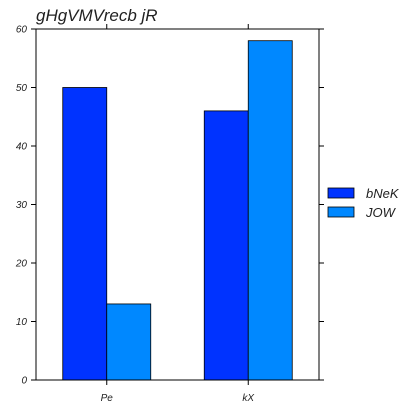  What do you see at coordinates (21, 264) in the screenshot?
I see `y-tick-label: 20` at bounding box center [21, 264].